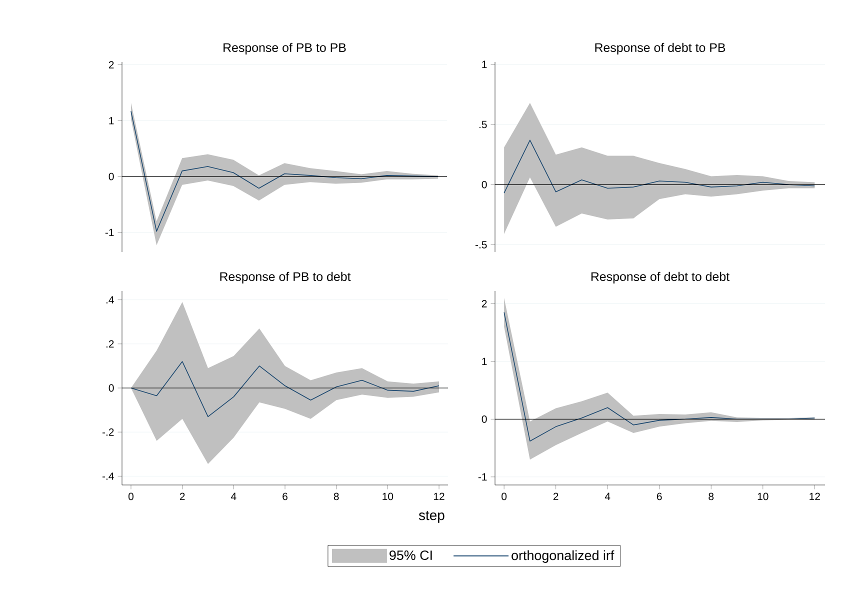  I want to click on chart-title: Response of debt to debt, so click(660, 278).